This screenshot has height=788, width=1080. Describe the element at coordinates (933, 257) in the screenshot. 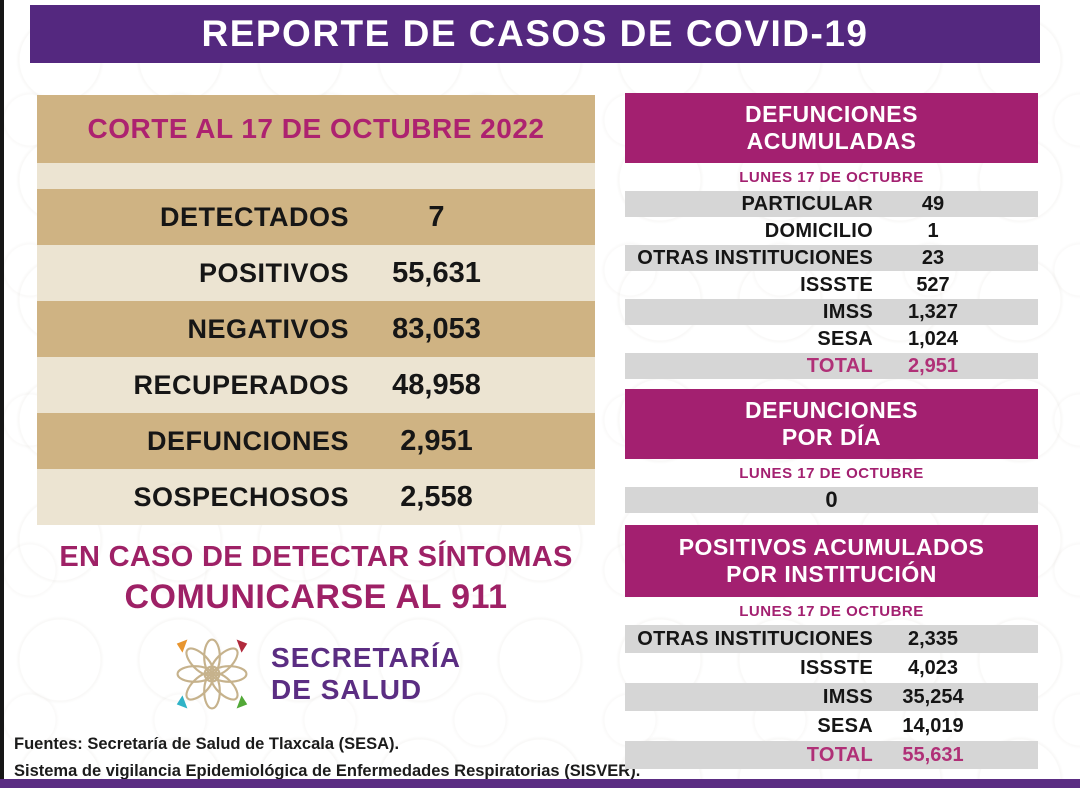

I see `row-value: 23` at that location.